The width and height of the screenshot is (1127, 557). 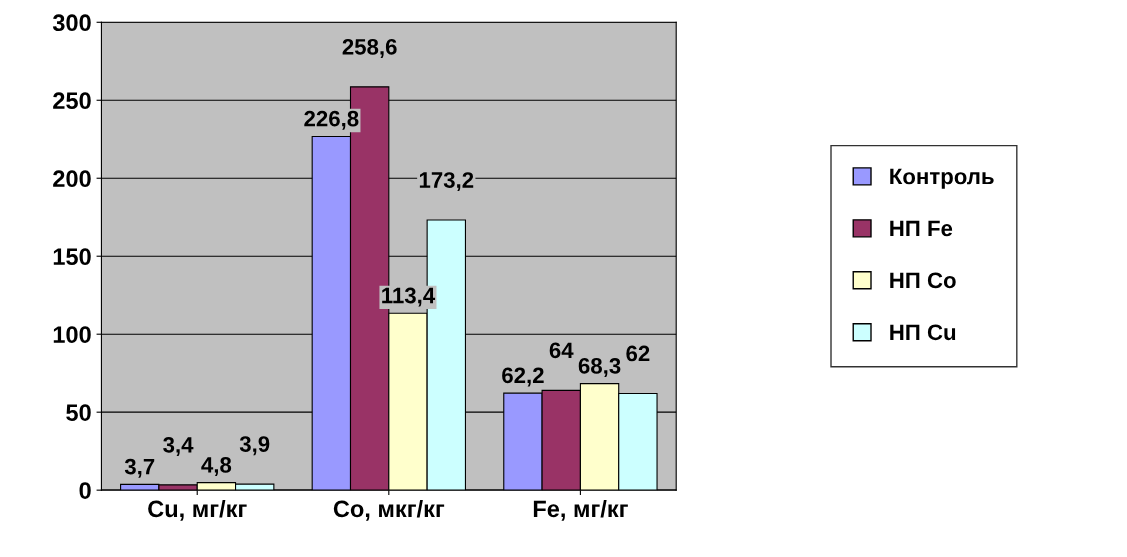 What do you see at coordinates (72, 101) in the screenshot?
I see `y-tick-label: 250` at bounding box center [72, 101].